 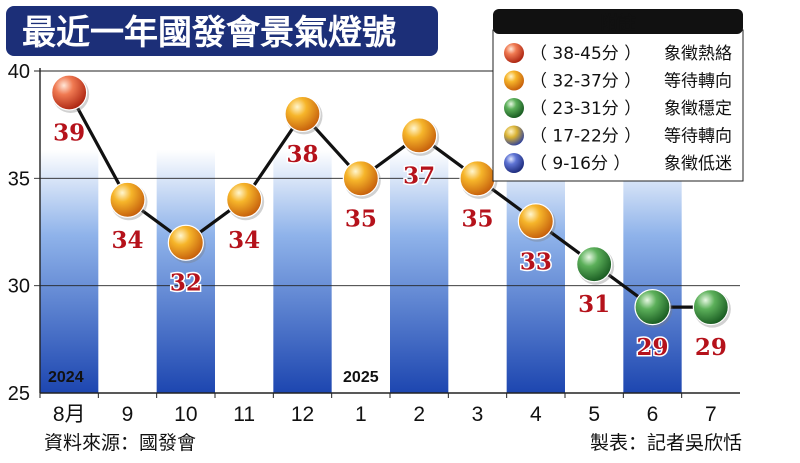 What do you see at coordinates (419, 414) in the screenshot?
I see `x-tick-label: 2` at bounding box center [419, 414].